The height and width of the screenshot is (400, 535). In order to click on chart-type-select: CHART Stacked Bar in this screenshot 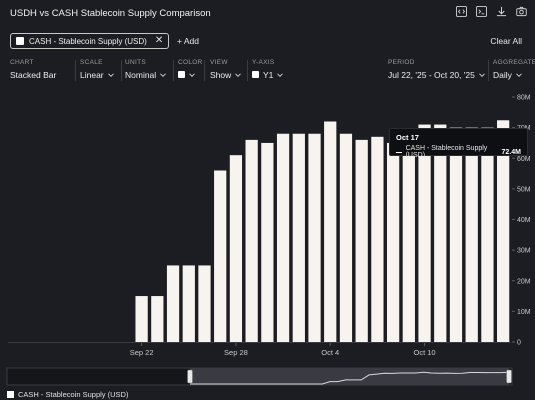, I will do `click(33, 70)`.